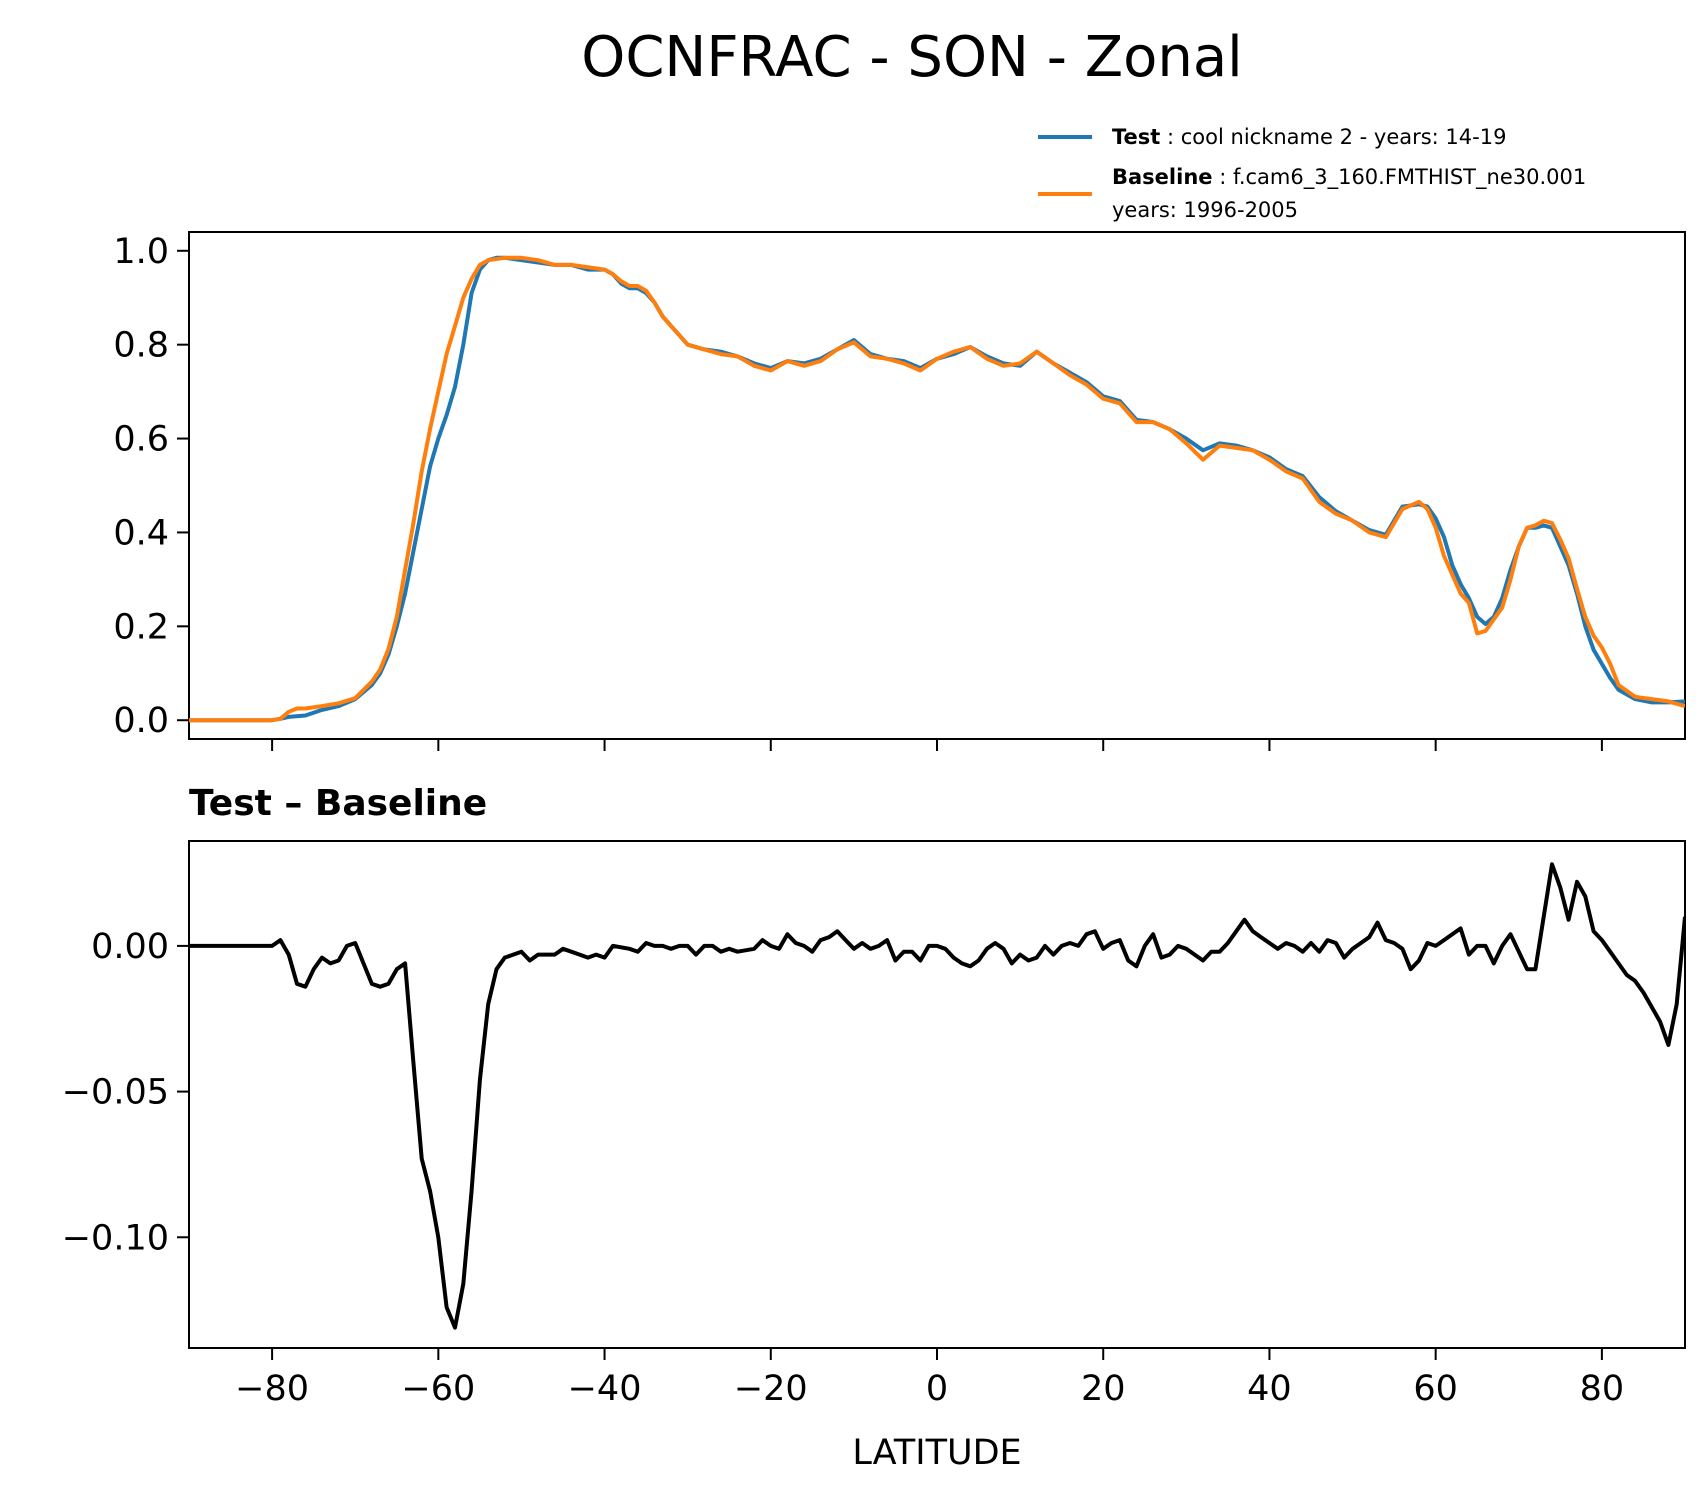  I want to click on difference-panel-title: Test – Baseline, so click(338, 803).